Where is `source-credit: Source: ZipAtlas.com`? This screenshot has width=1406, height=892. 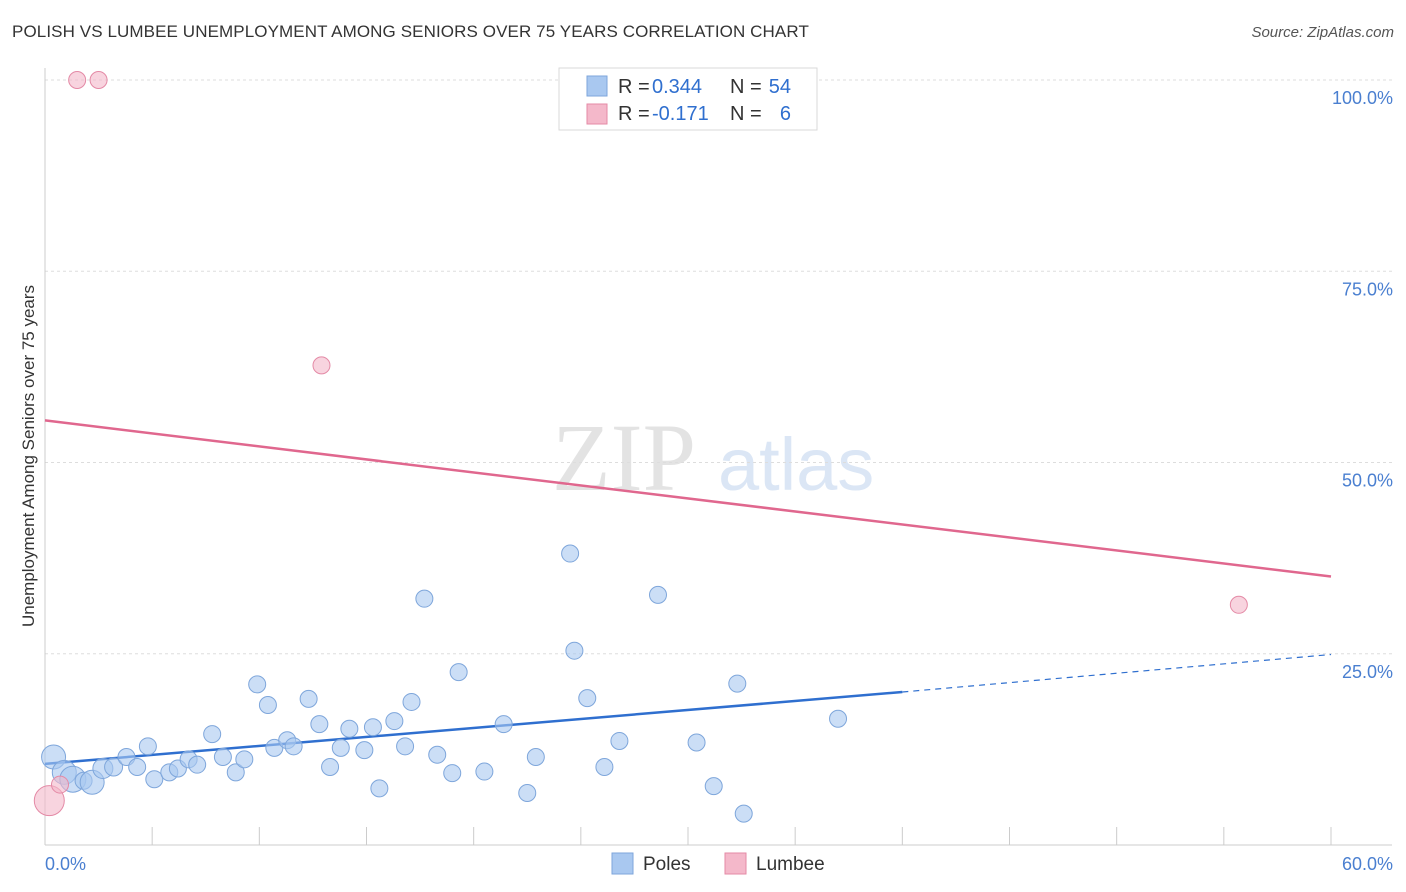
source-credit: Source: ZipAtlas.com is located at coordinates (1322, 32).